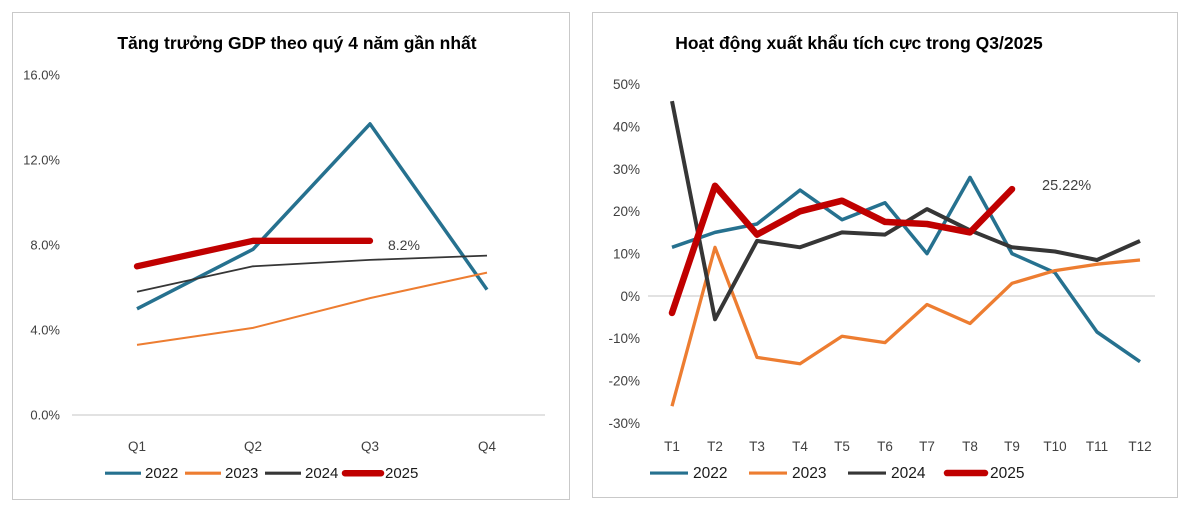 This screenshot has height=511, width=1192. I want to click on x-axis-tick-label: T10, so click(1054, 446).